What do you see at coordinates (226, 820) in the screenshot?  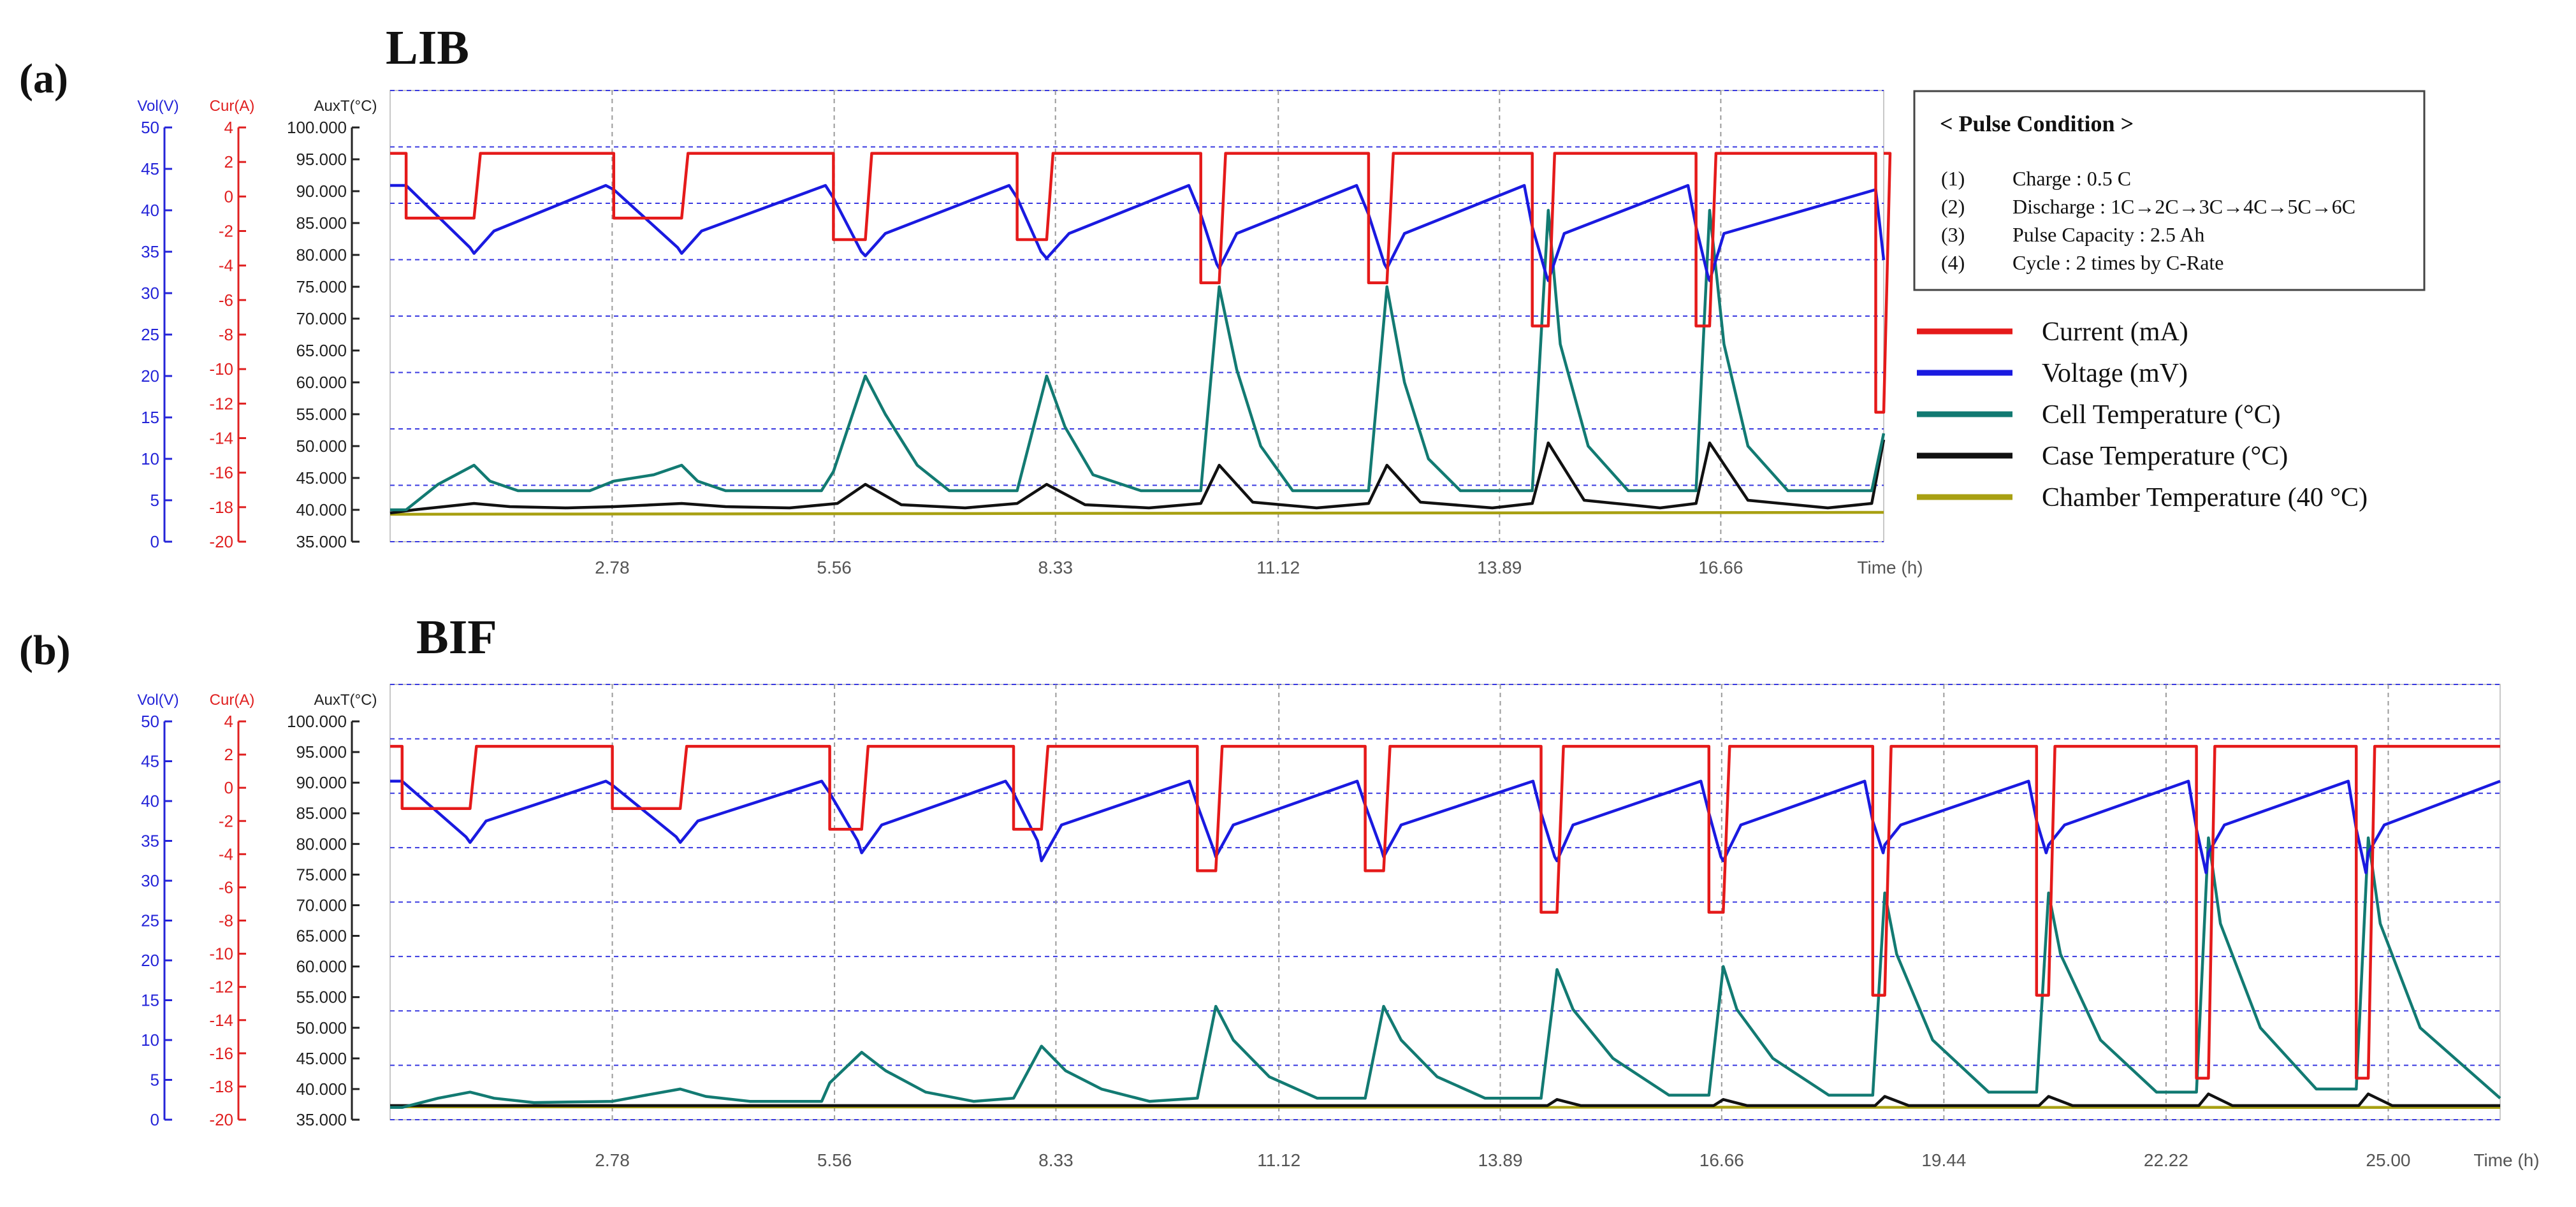 I see `cur-axis-tick-label: -2` at bounding box center [226, 820].